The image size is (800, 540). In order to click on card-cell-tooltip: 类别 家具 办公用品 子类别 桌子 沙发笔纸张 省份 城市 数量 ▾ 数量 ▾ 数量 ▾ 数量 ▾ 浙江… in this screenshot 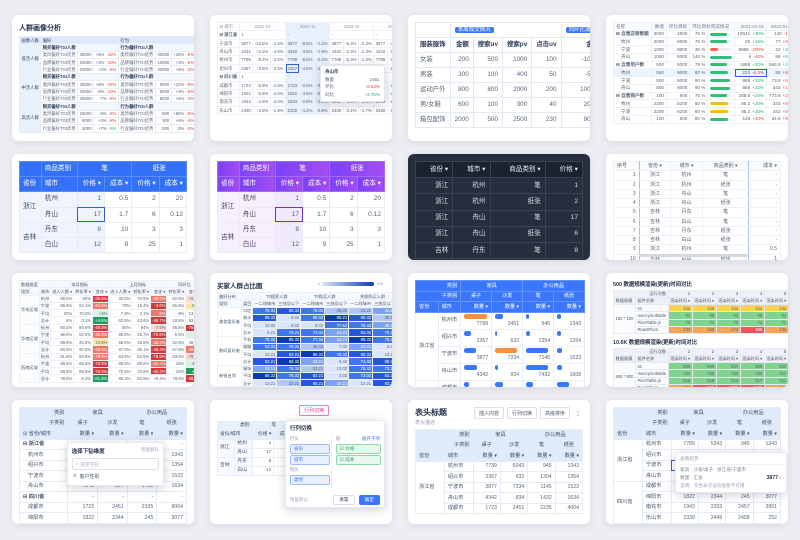, I will do `click(697, 462)`.